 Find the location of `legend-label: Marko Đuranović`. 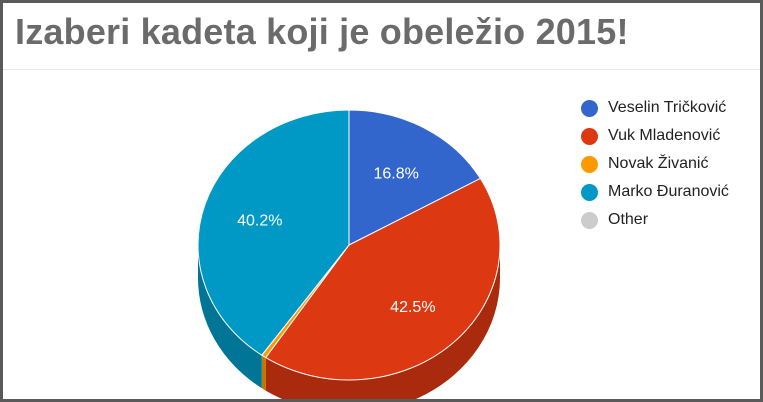

legend-label: Marko Đuranović is located at coordinates (668, 191).